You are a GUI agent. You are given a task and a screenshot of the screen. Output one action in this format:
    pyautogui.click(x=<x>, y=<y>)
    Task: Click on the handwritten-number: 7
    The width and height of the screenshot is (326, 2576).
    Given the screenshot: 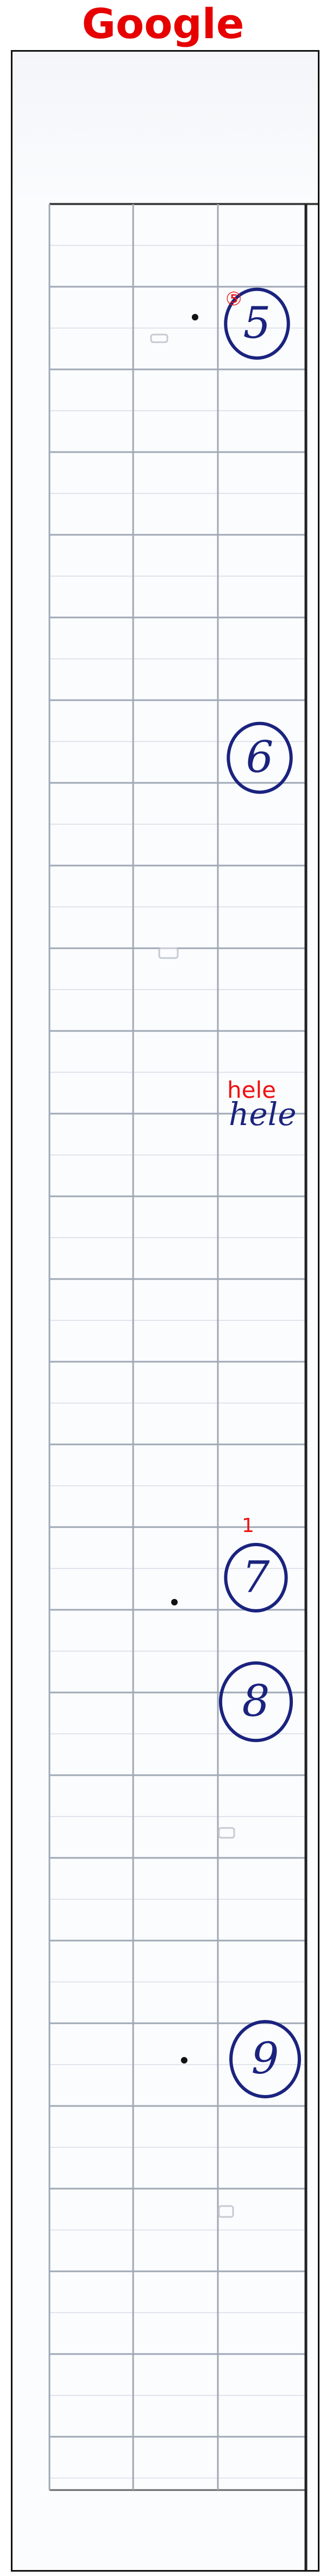 What is the action you would take?
    pyautogui.click(x=256, y=1577)
    